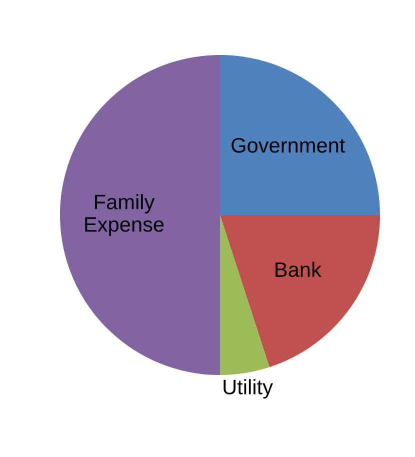 This screenshot has height=457, width=415. I want to click on slice-label: Bank, so click(299, 270).